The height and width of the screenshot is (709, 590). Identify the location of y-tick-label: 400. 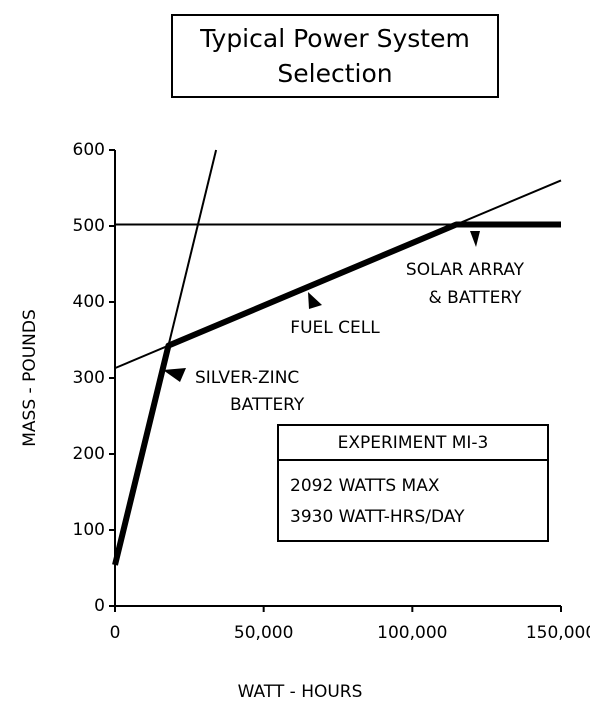
(89, 302).